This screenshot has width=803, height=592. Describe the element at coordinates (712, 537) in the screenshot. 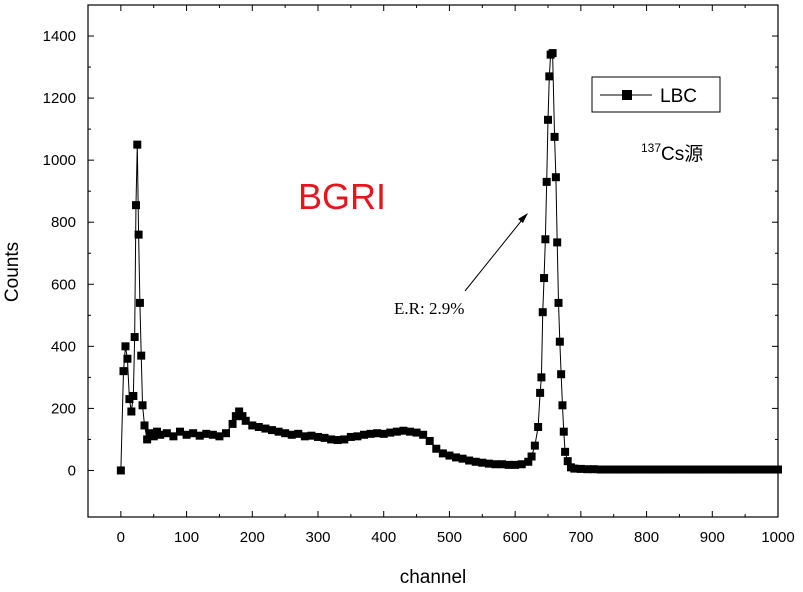

I see `x-tick-label: 900` at that location.